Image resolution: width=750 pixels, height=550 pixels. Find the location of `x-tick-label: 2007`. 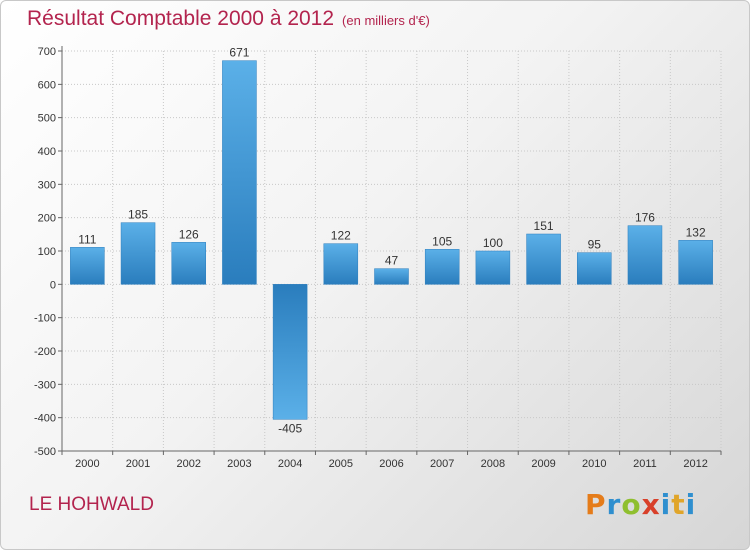

x-tick-label: 2007 is located at coordinates (442, 464).